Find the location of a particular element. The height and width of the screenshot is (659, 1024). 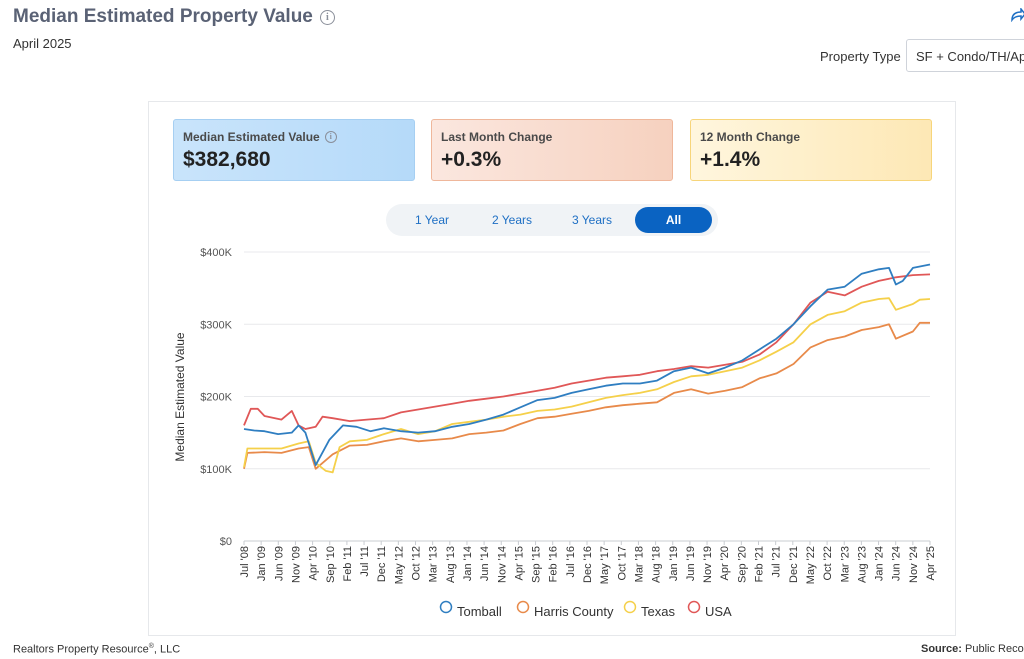

x-tick-label: Jul '21 is located at coordinates (777, 561).